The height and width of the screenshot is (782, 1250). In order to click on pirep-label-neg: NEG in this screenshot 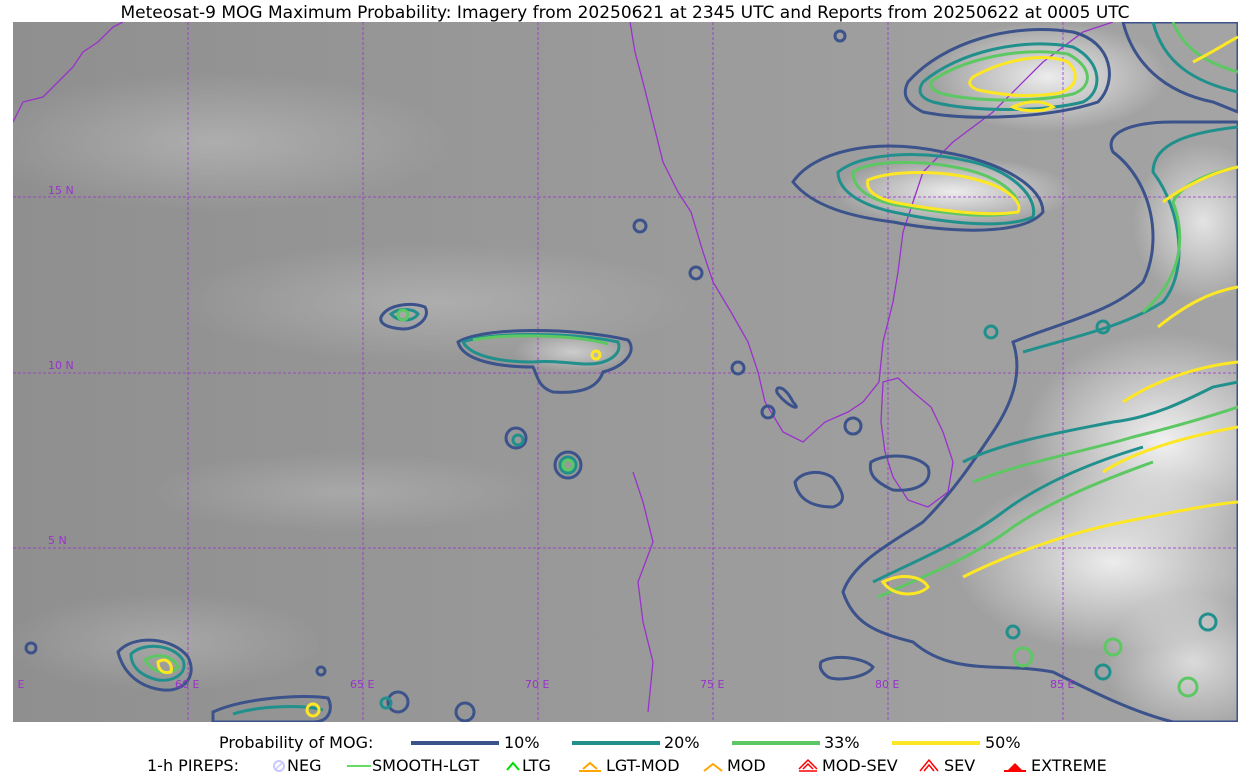, I will do `click(304, 765)`.